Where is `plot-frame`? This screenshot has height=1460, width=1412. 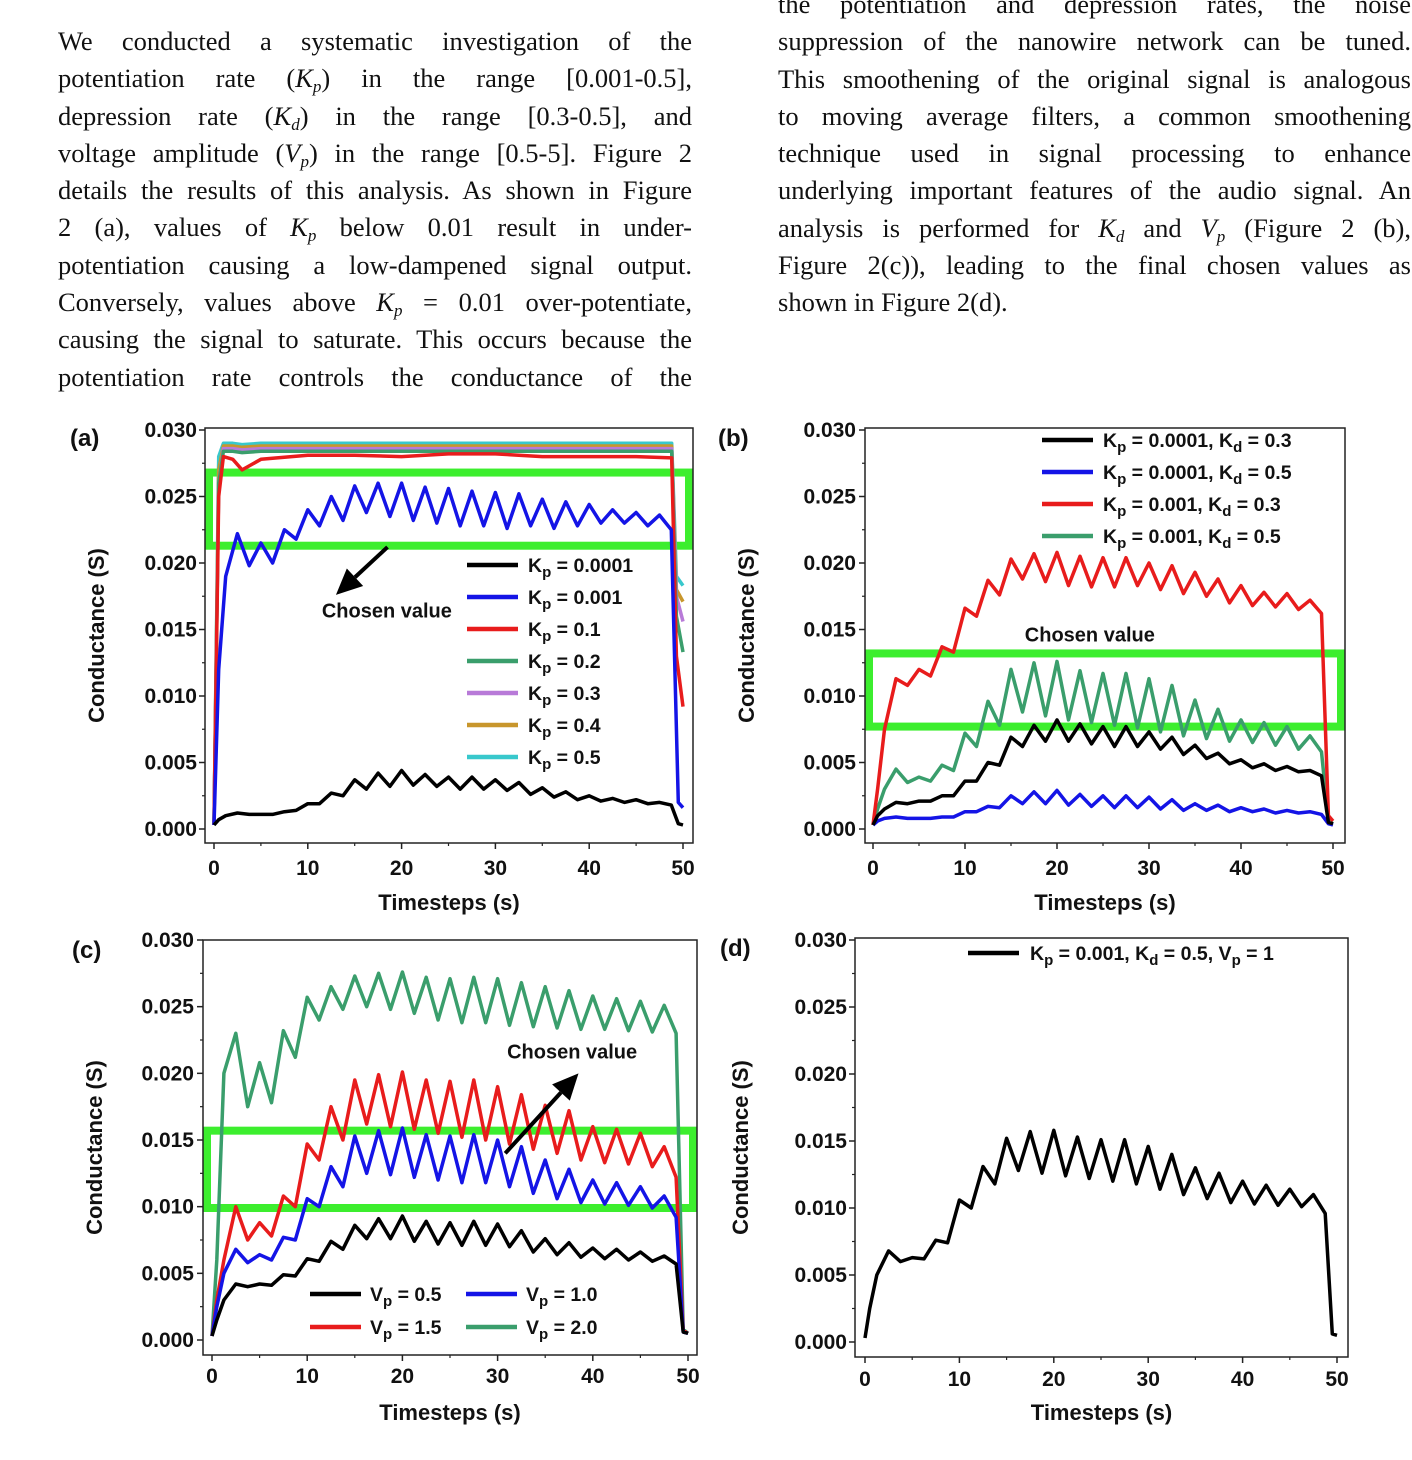
plot-frame is located at coordinates (1105, 635).